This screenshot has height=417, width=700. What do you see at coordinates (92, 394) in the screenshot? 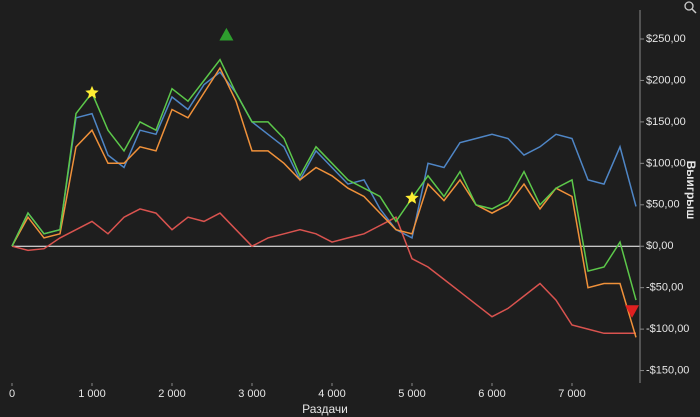
I see `x-tick-label: 1 000` at bounding box center [92, 394].